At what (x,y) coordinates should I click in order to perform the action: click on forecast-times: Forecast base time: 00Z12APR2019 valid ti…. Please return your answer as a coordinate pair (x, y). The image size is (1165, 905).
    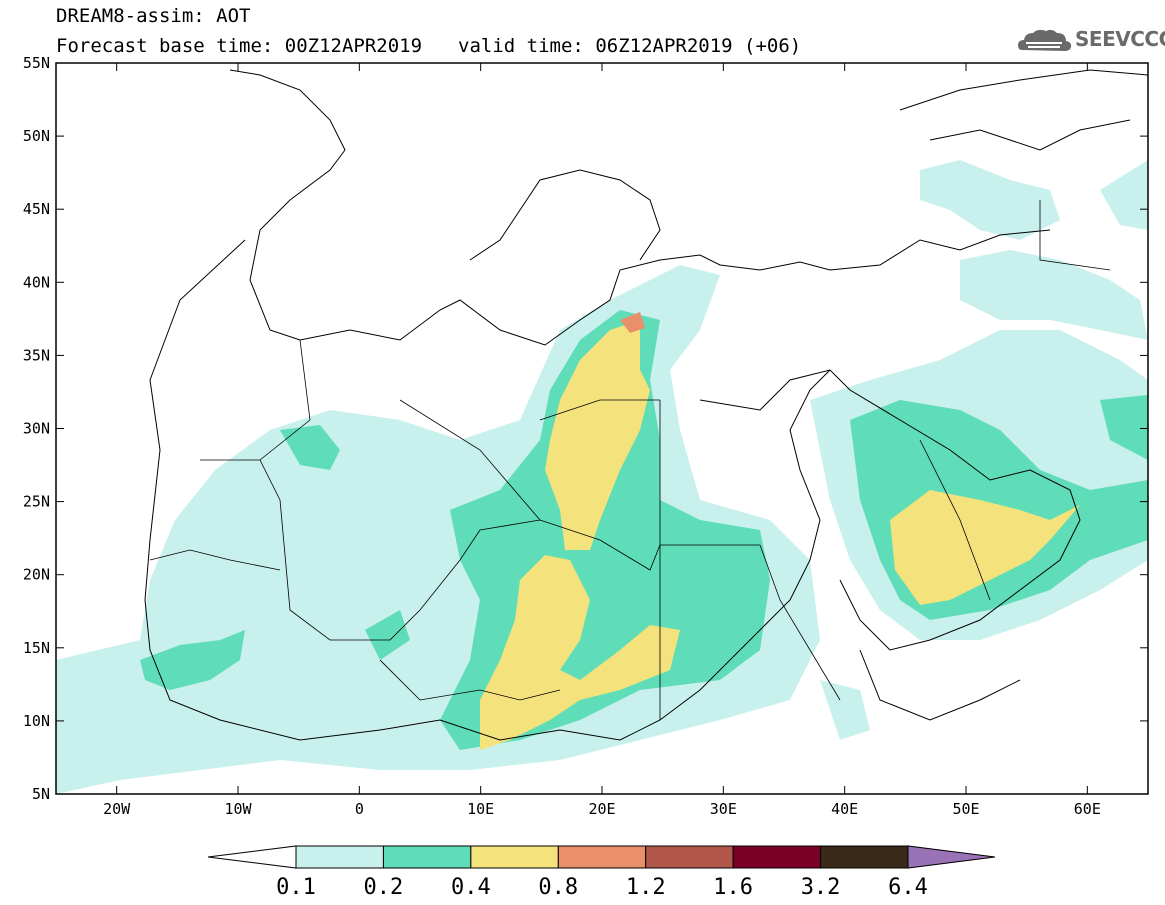
    Looking at the image, I should click on (428, 46).